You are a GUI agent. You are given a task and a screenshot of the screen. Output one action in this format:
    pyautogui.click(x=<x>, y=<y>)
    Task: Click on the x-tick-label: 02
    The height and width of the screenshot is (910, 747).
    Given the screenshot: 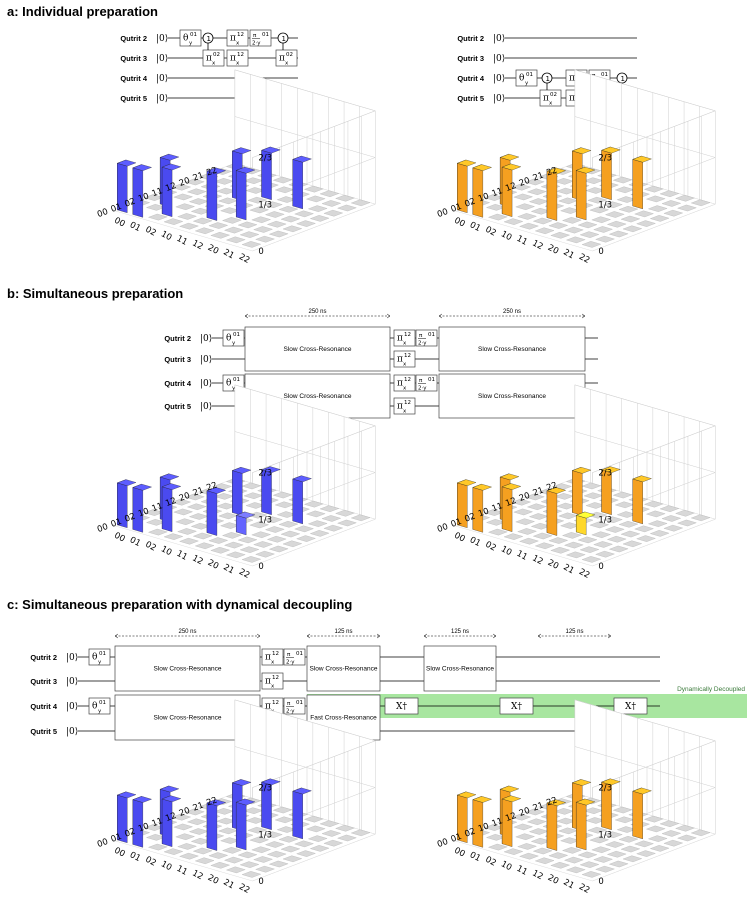 What is the action you would take?
    pyautogui.click(x=150, y=547)
    